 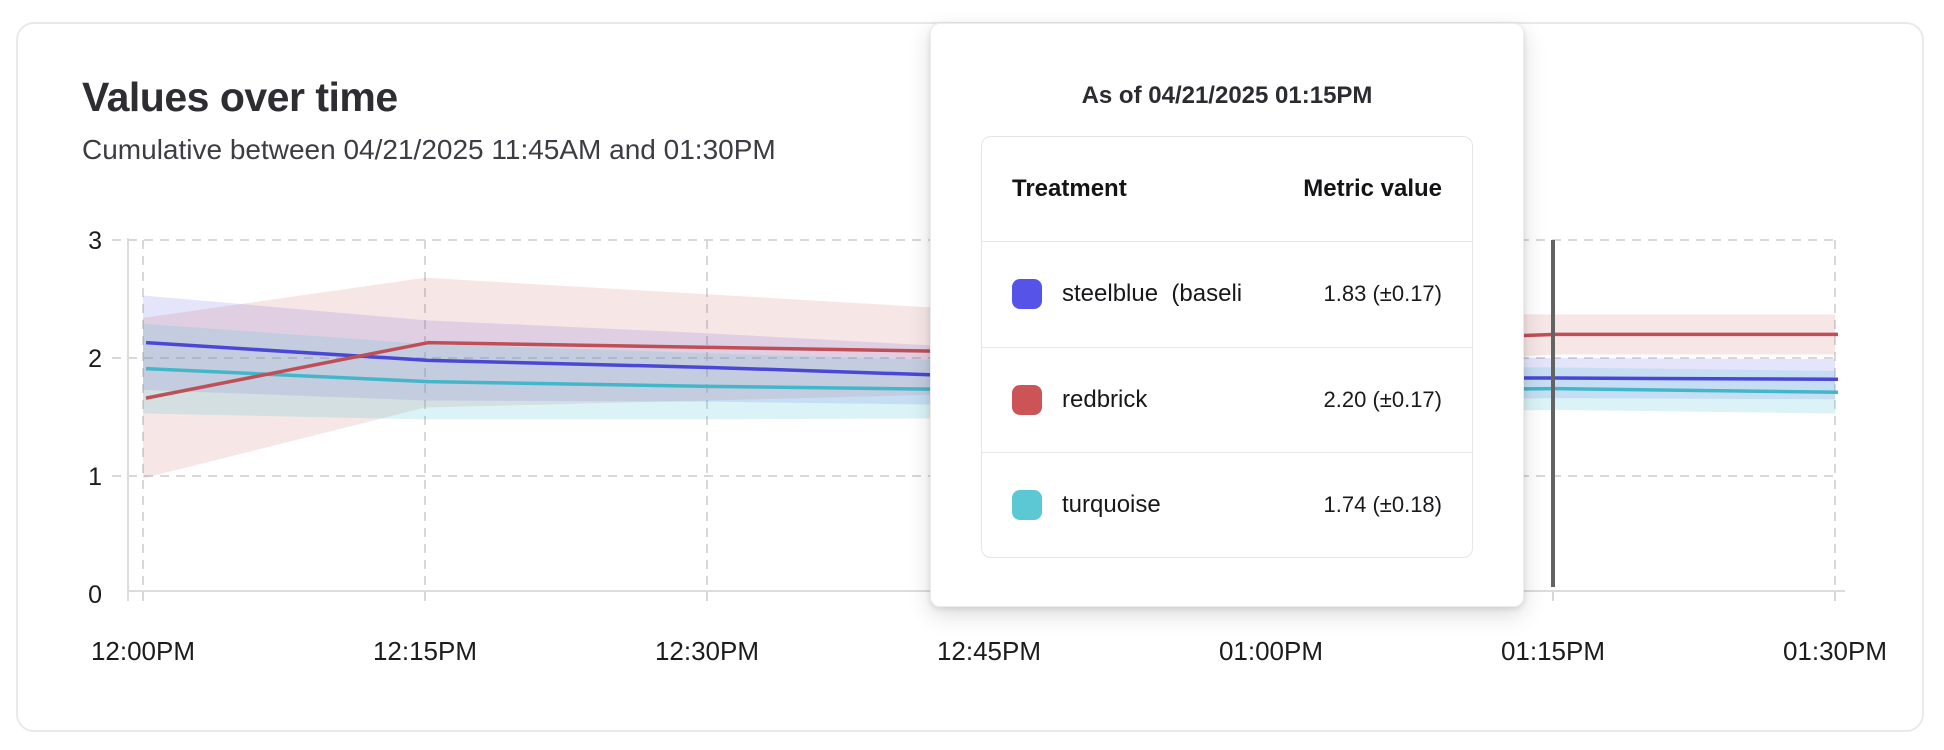 What do you see at coordinates (1227, 95) in the screenshot?
I see `tooltip-title: As of 04/21/2025 01:15PM` at bounding box center [1227, 95].